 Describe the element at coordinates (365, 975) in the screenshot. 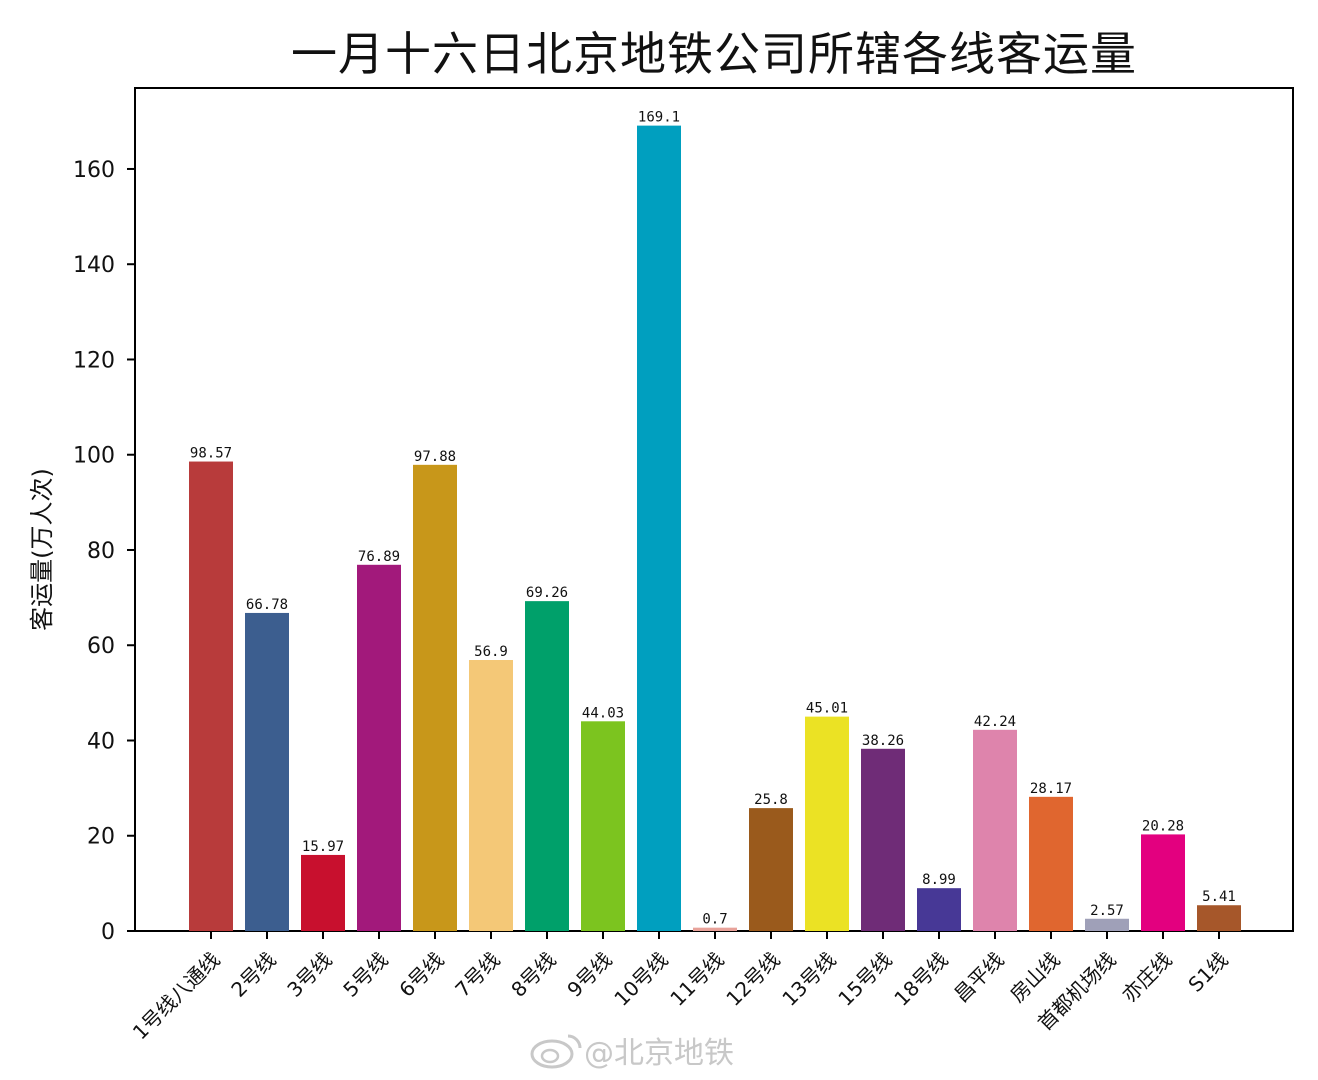

I see `x-tick-label: 5号线` at that location.